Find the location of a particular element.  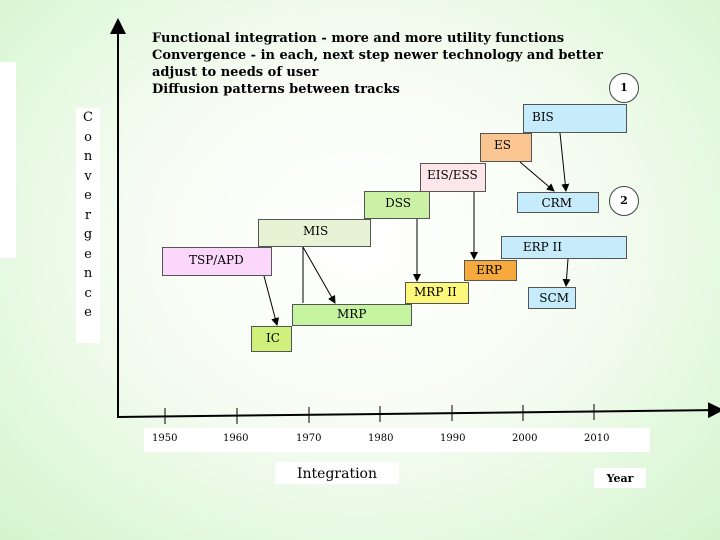

box-dss: DSS is located at coordinates (397, 205).